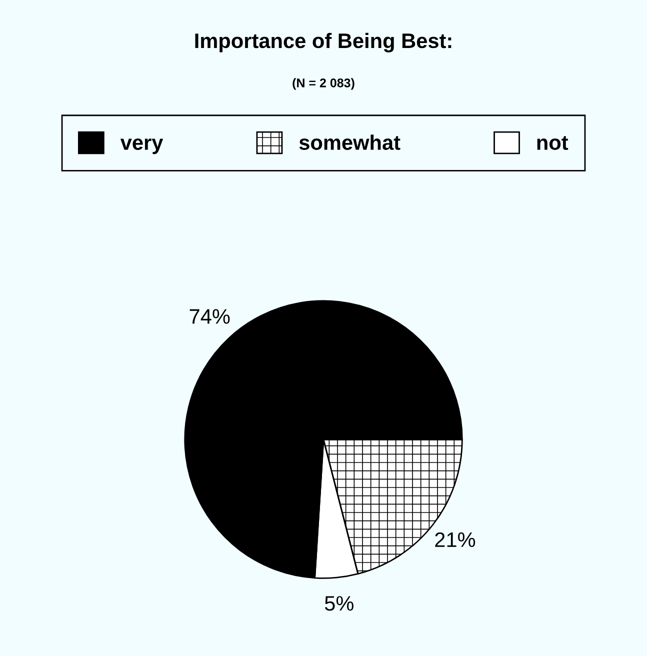 Image resolution: width=647 pixels, height=656 pixels. I want to click on legend-label: not, so click(552, 143).